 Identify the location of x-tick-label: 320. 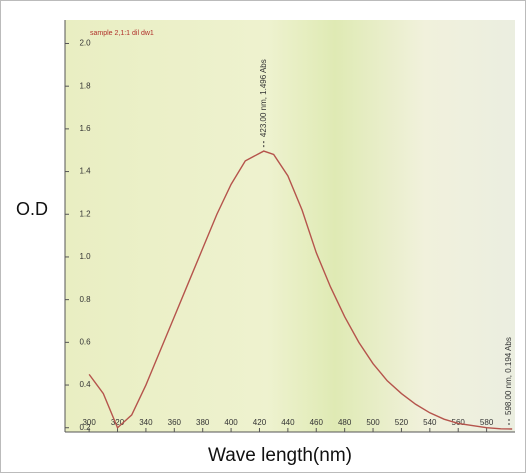
(118, 422).